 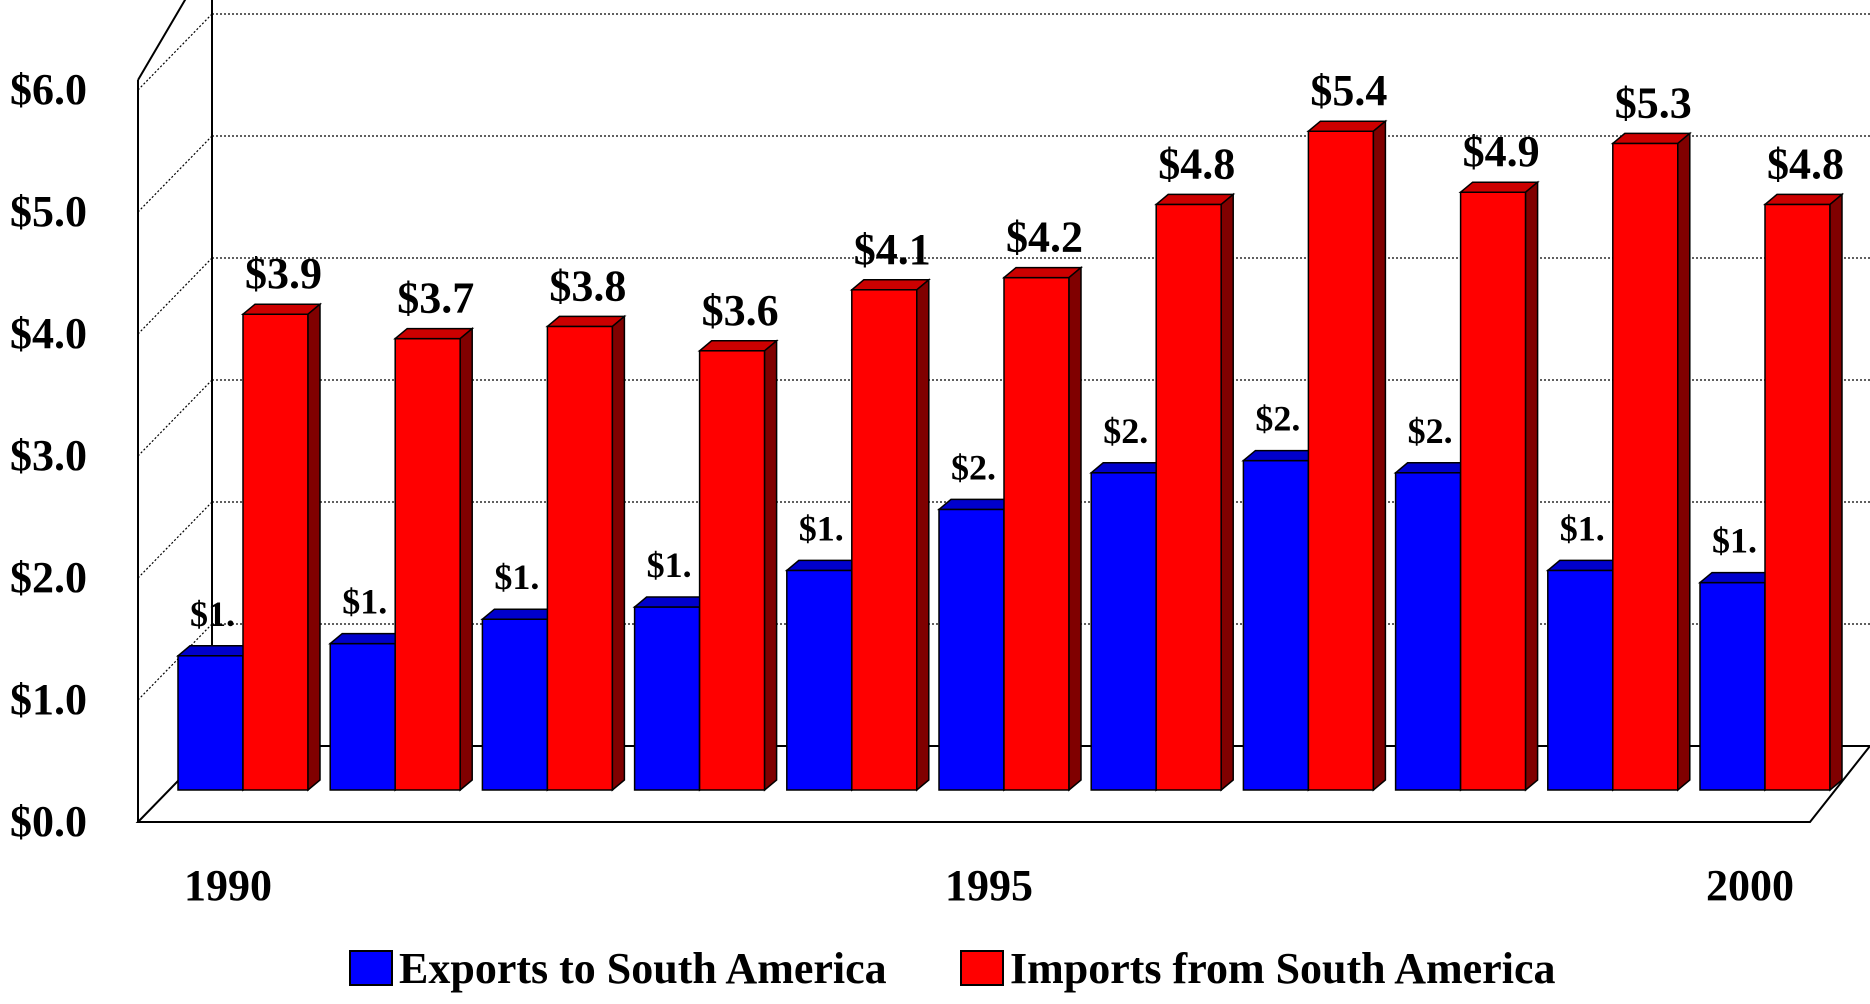 I want to click on bar-imports-2000, so click(x=1803, y=492).